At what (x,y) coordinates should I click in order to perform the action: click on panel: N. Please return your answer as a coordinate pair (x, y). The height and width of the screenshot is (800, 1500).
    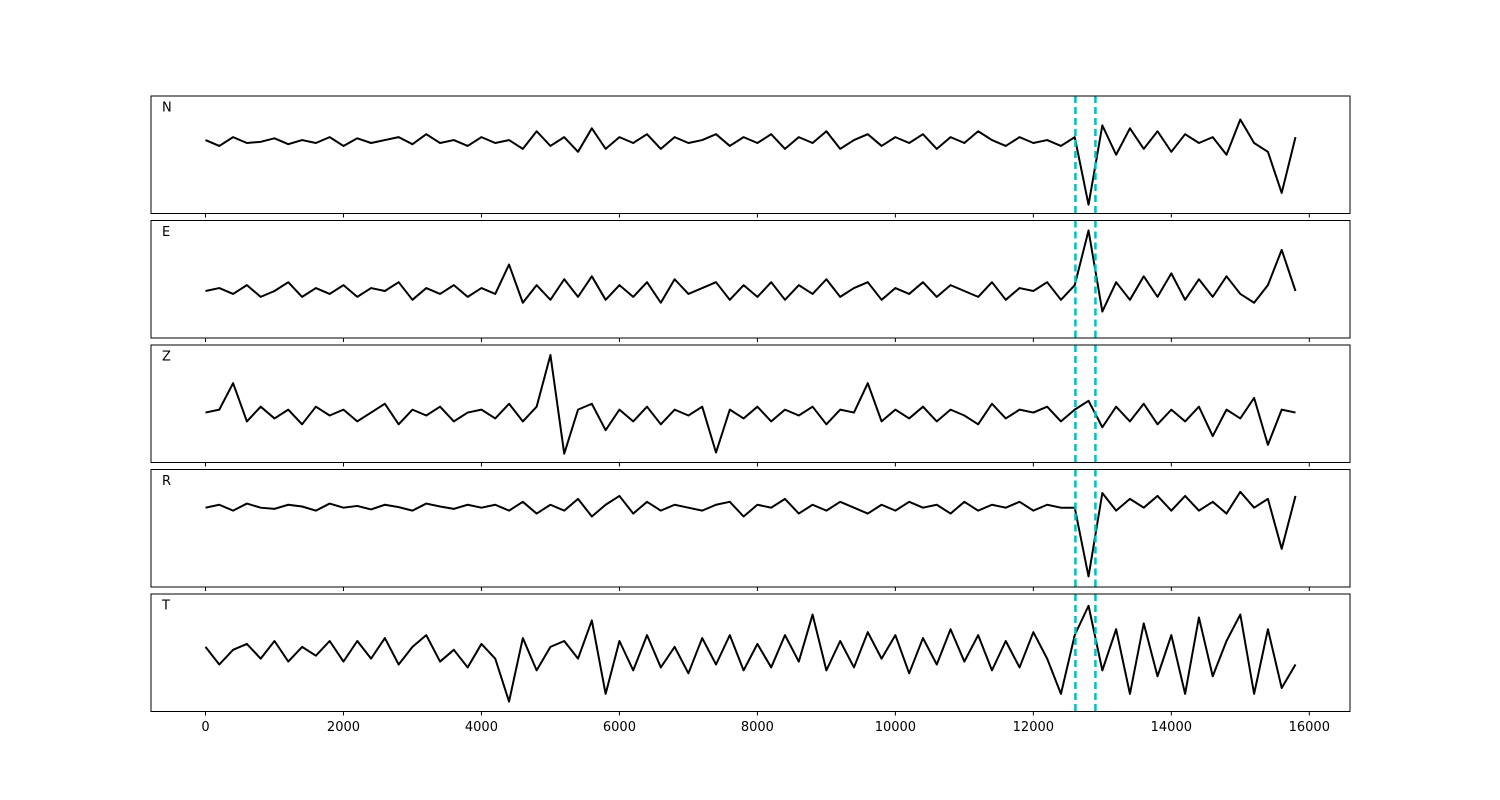
    Looking at the image, I should click on (750, 156).